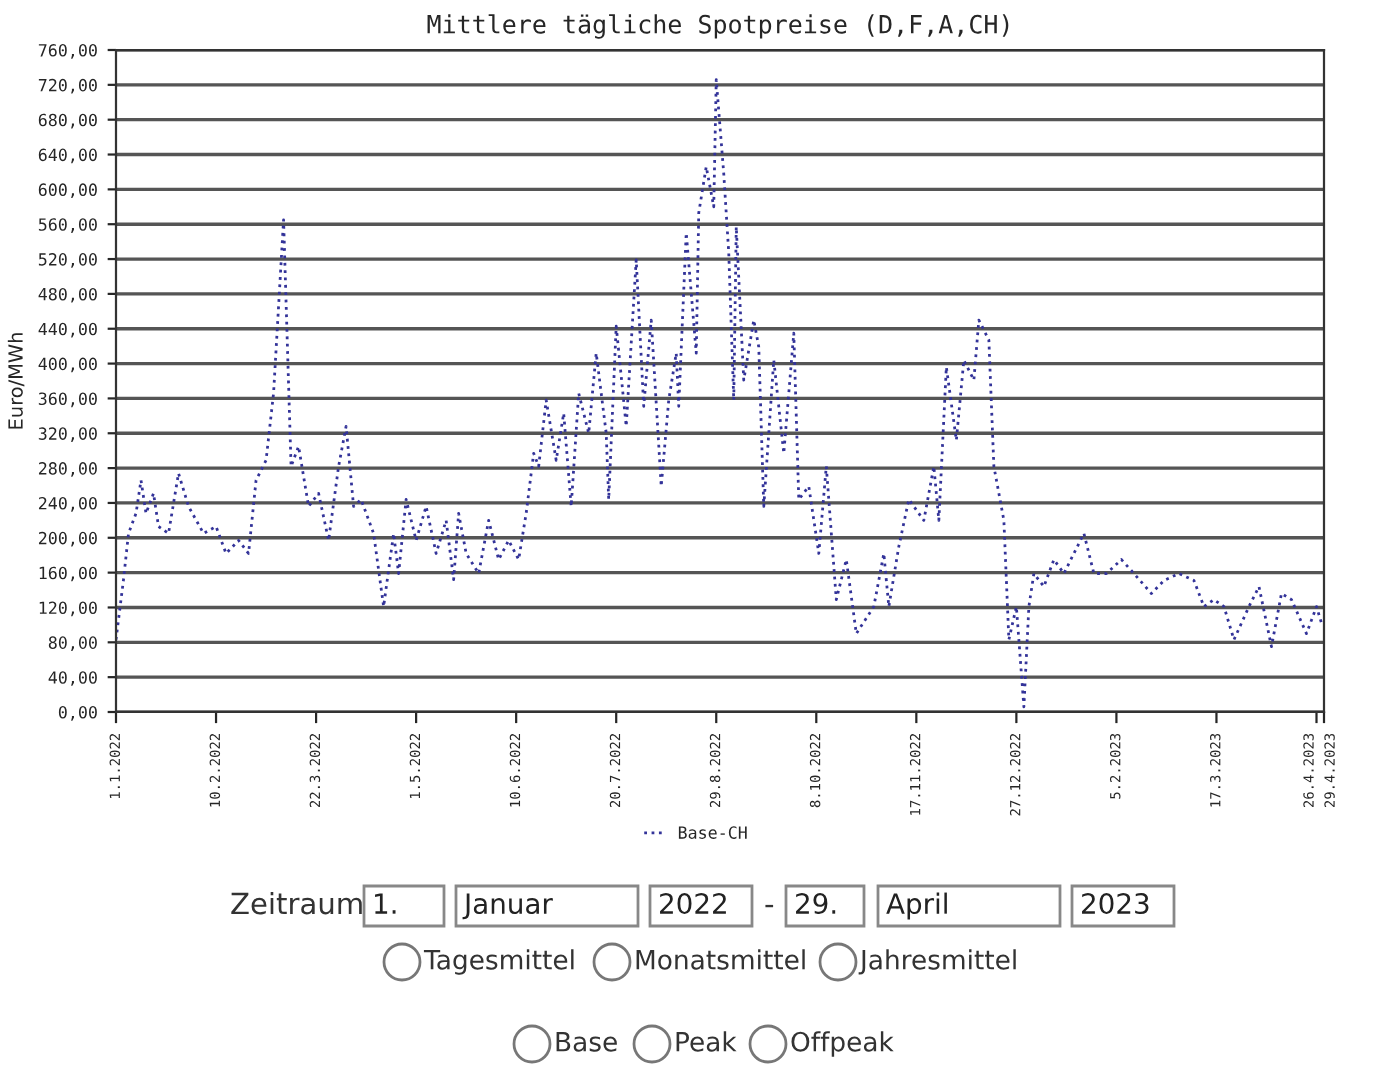 This screenshot has height=1078, width=1392. I want to click on y-tick-label: 760,00, so click(67, 51).